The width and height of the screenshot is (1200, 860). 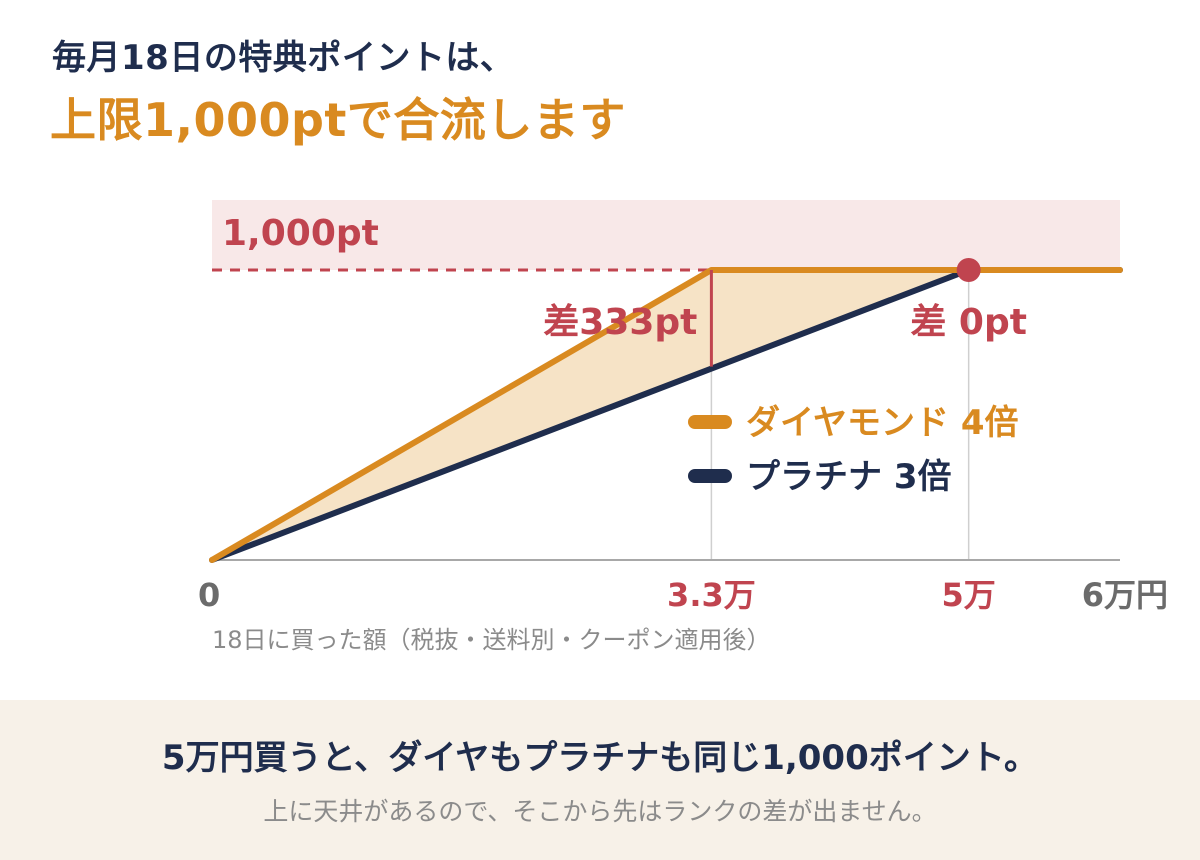 I want to click on x-axis-label: 18日に買った額（税抜・送料別・クーポン適用後）, so click(x=491, y=640).